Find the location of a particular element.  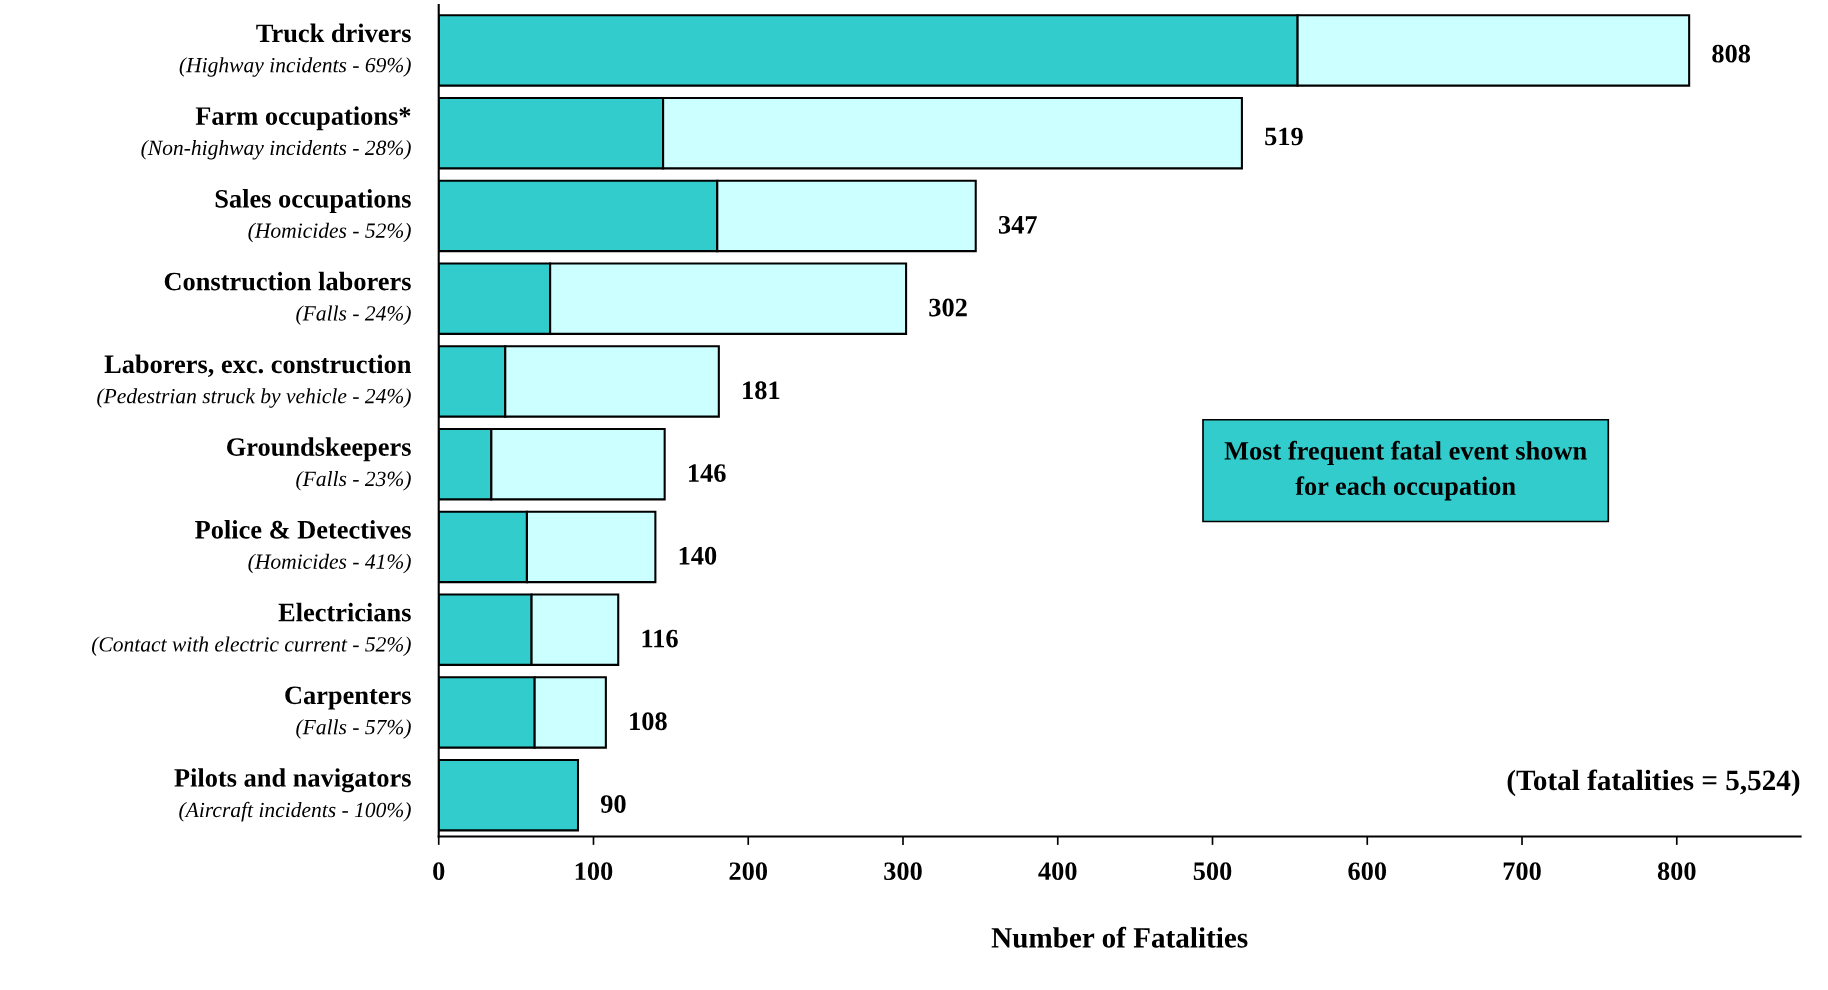

y-tick-label: Sales occupations (Homicides - 52%) is located at coordinates (313, 216).